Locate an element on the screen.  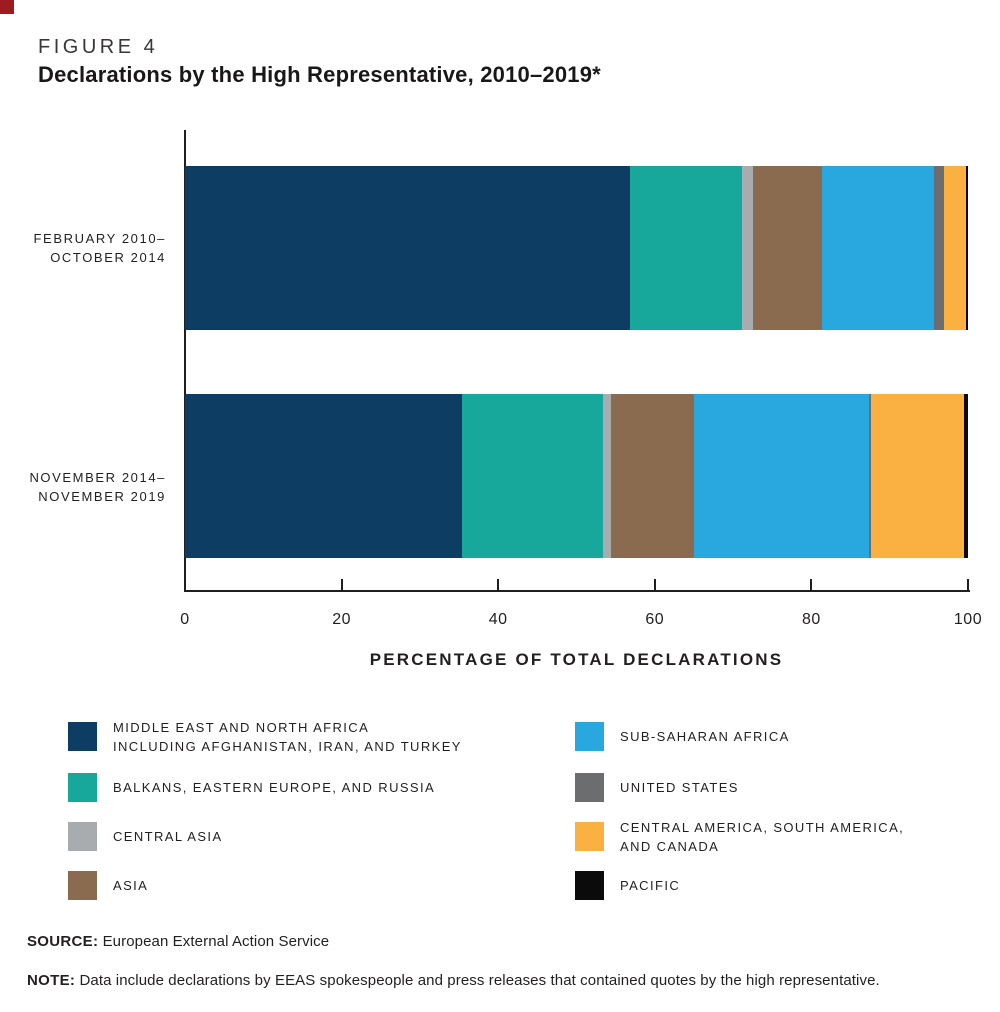
legend-label-line: PACIFIC is located at coordinates (650, 885).